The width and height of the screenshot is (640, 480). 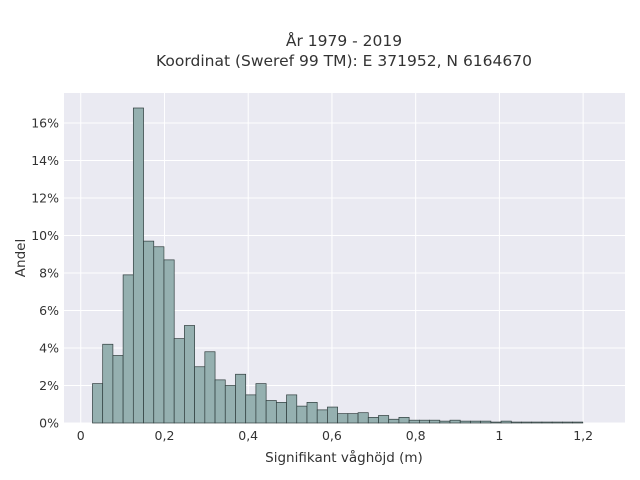 I want to click on x-tick-label: 0,4, so click(x=248, y=435).